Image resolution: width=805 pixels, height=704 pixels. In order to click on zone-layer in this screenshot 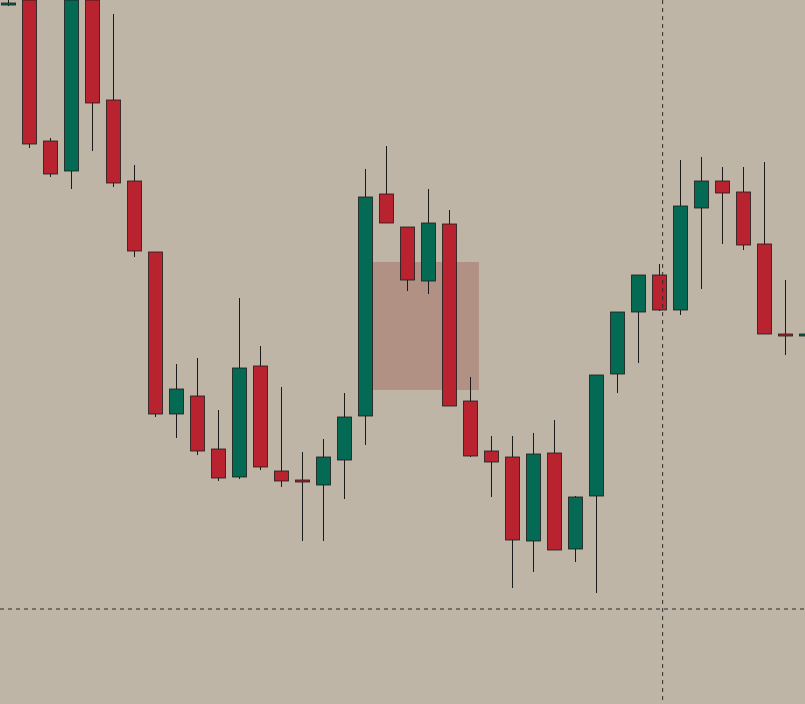, I will do `click(423, 326)`.